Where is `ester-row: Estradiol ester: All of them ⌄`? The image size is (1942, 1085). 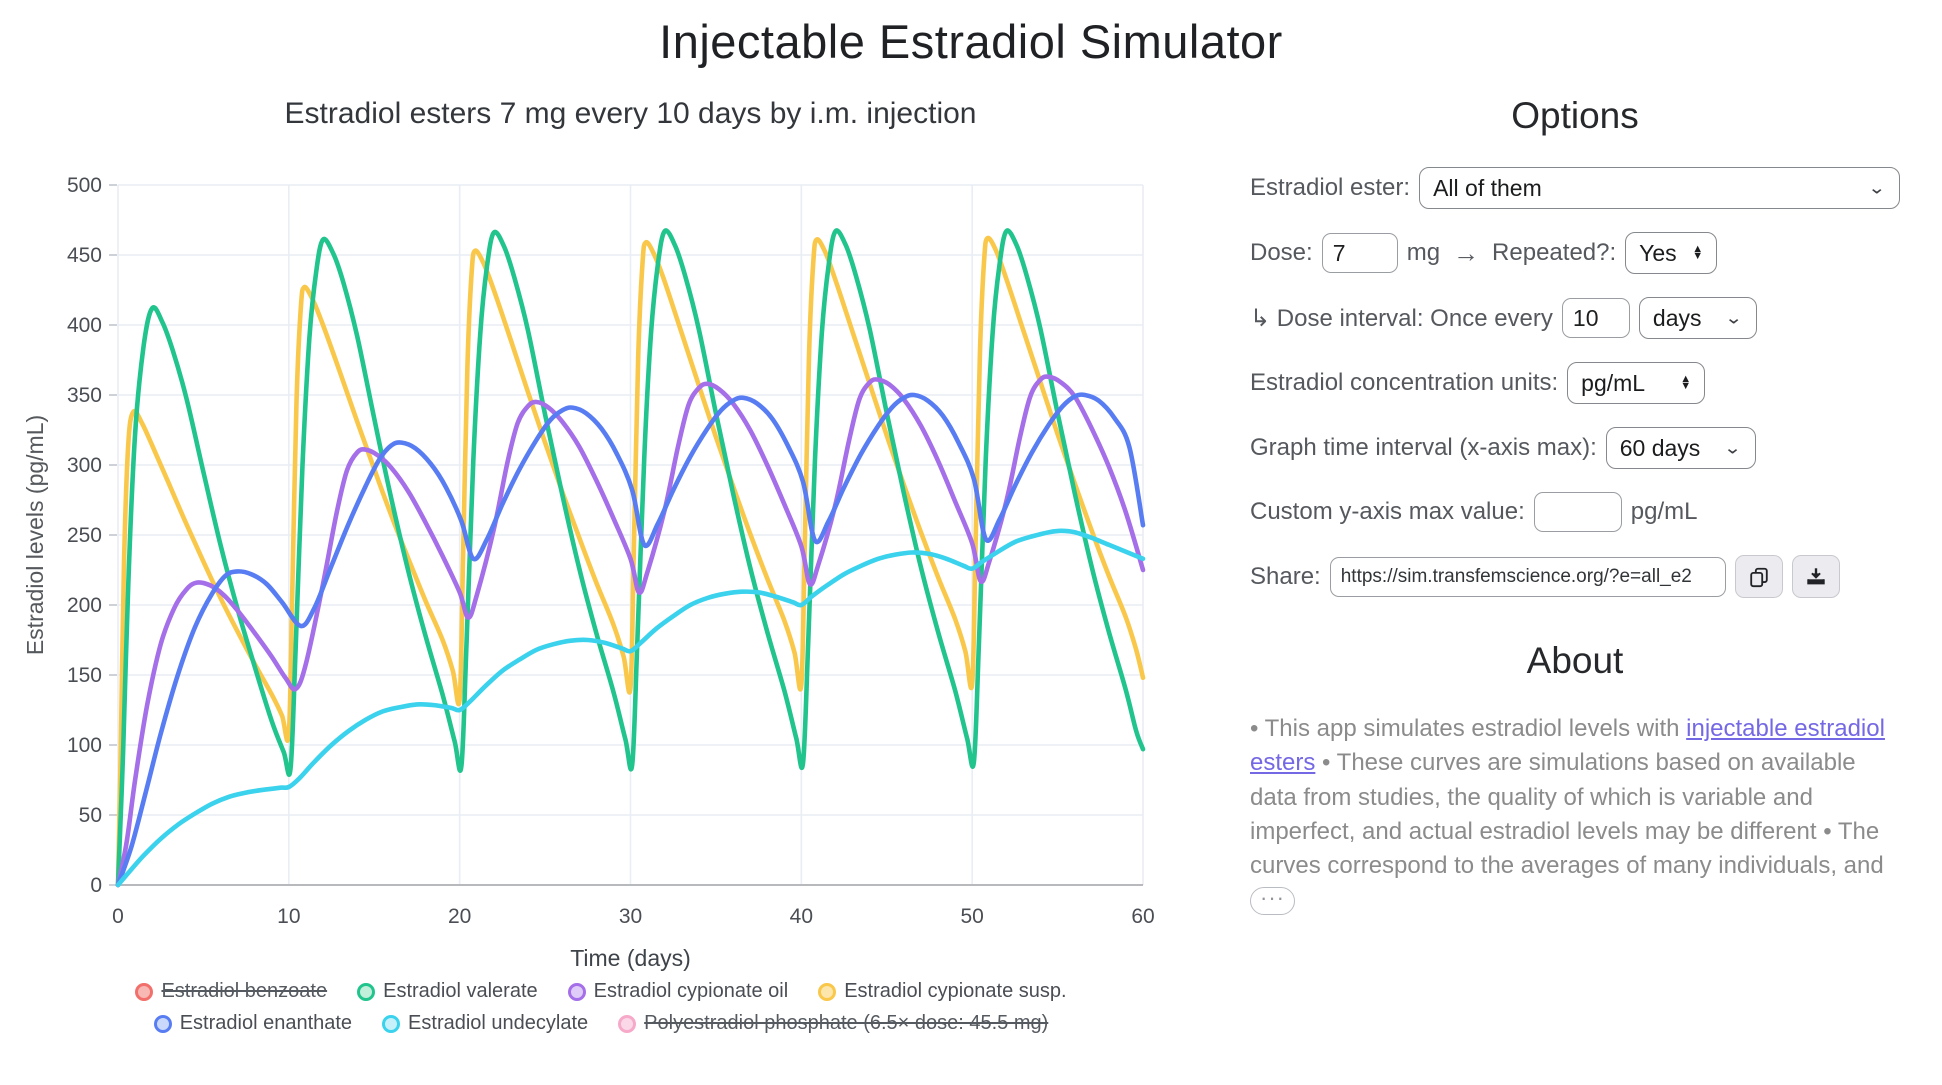
ester-row: Estradiol ester: All of them ⌄ is located at coordinates (1575, 188).